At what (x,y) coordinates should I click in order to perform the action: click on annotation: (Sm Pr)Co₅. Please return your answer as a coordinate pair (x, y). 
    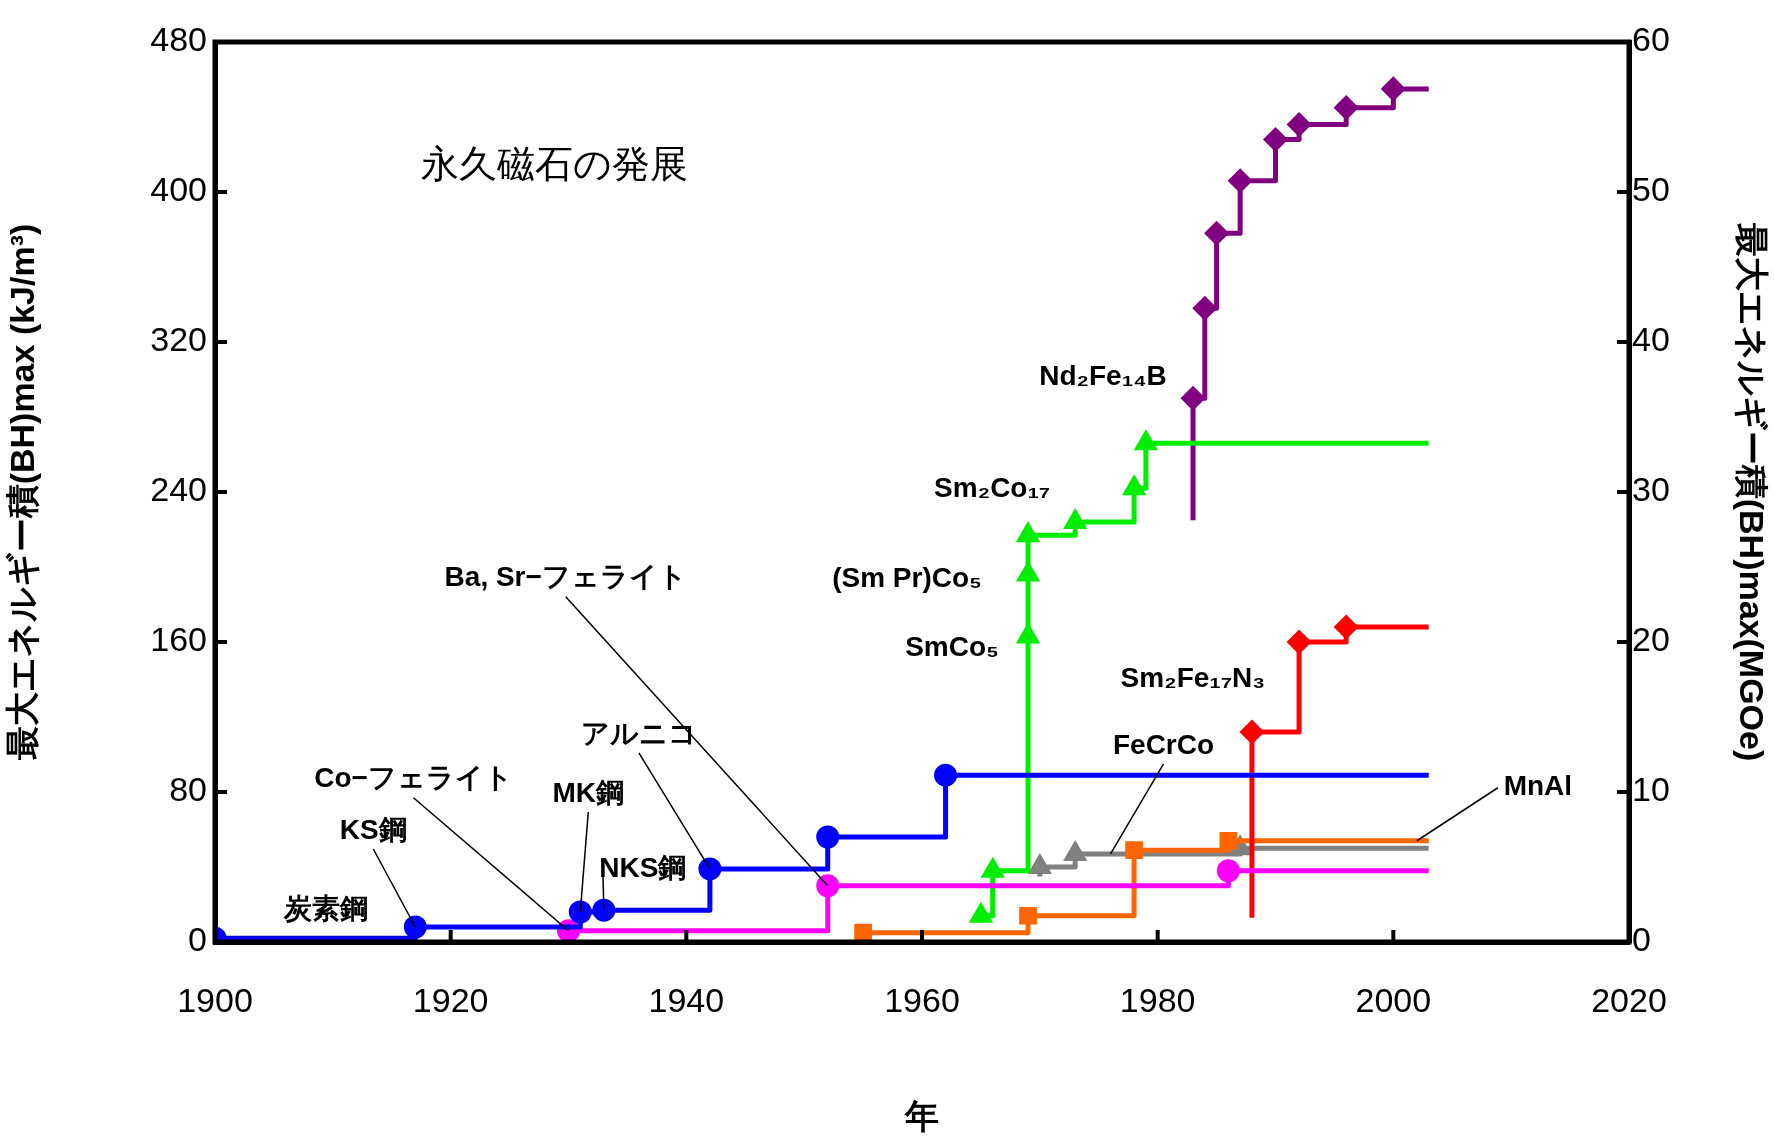
    Looking at the image, I should click on (907, 578).